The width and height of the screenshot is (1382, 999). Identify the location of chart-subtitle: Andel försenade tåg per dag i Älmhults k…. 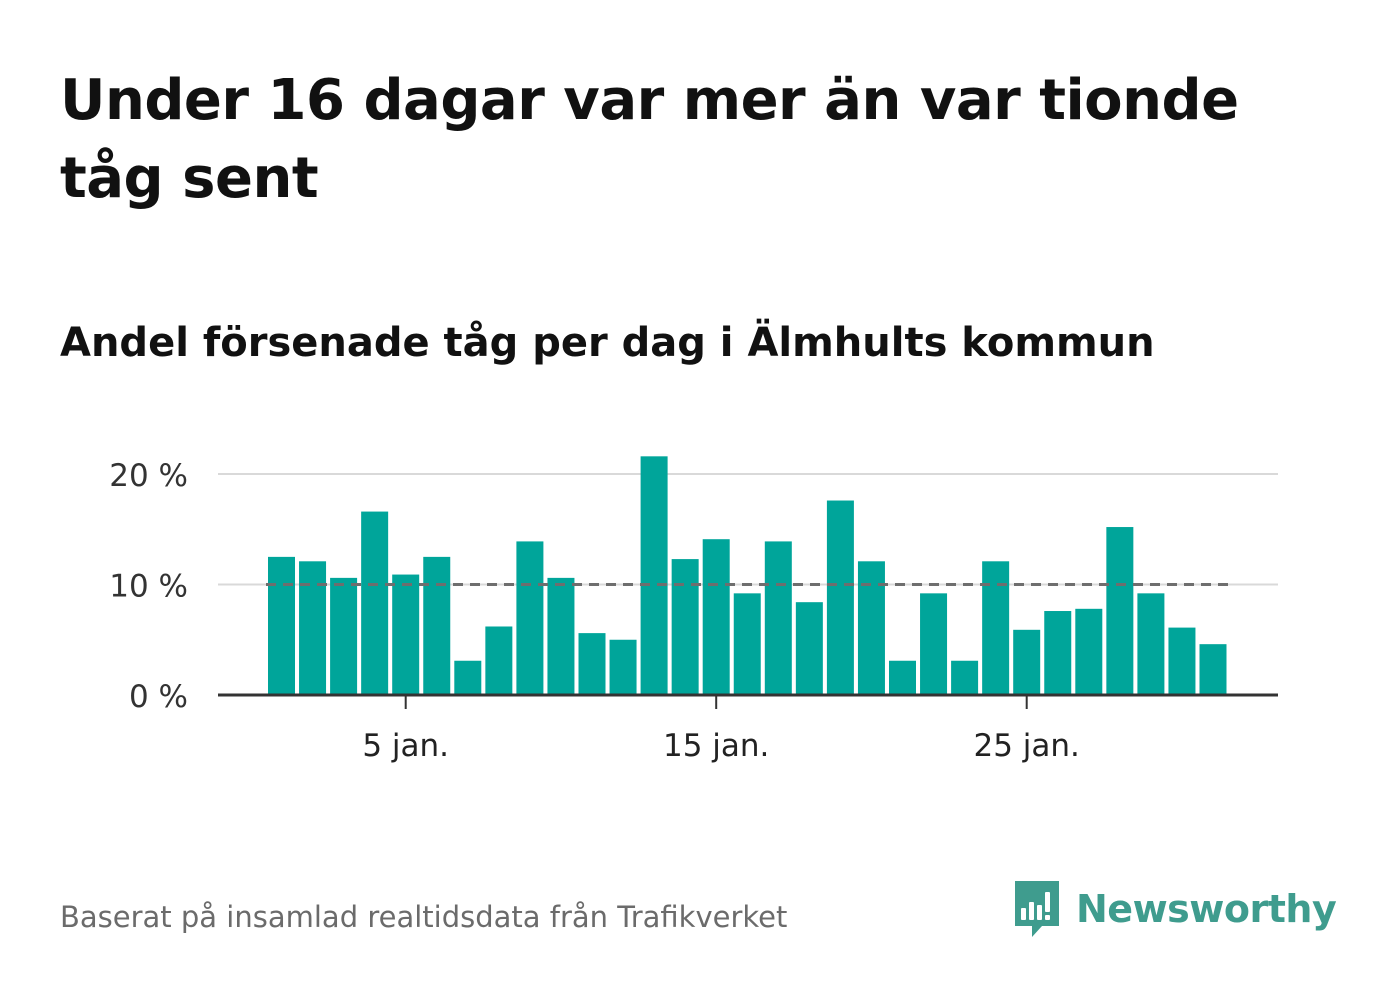
(607, 343).